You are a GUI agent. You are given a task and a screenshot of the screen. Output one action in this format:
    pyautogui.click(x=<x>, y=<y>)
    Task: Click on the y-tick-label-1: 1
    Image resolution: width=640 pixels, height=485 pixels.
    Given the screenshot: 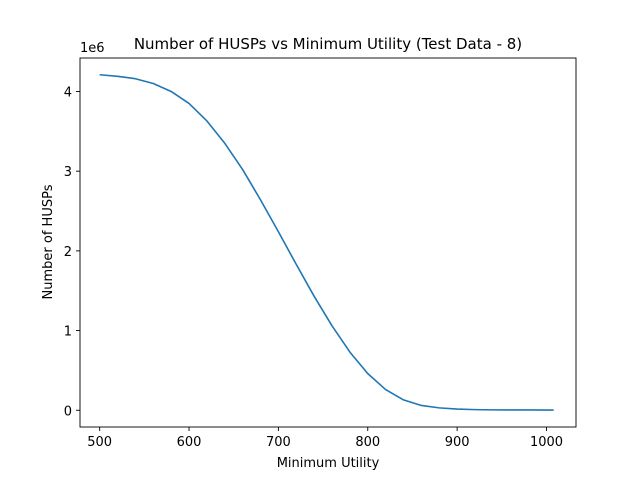 What is the action you would take?
    pyautogui.click(x=68, y=332)
    